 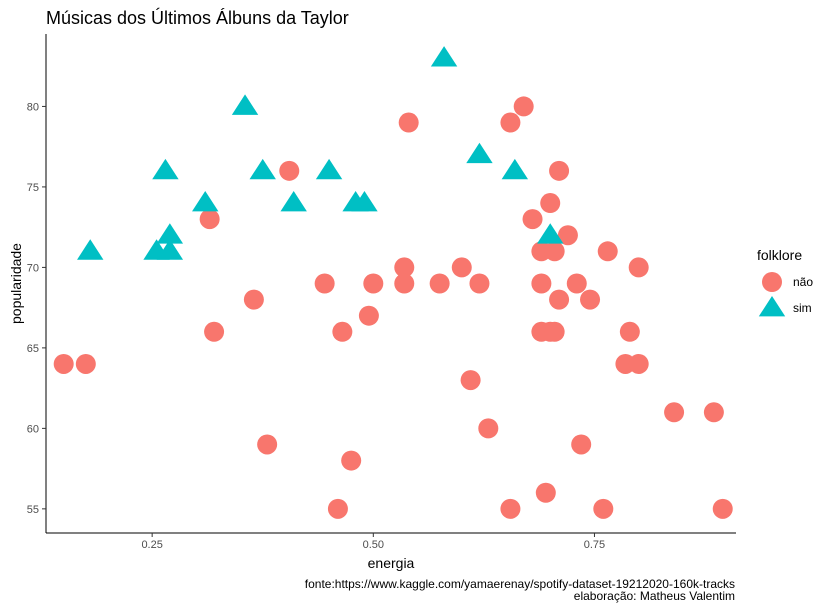 What do you see at coordinates (197, 17) in the screenshot?
I see `chart-title: Músicas dos Últimos Álbuns da Taylor` at bounding box center [197, 17].